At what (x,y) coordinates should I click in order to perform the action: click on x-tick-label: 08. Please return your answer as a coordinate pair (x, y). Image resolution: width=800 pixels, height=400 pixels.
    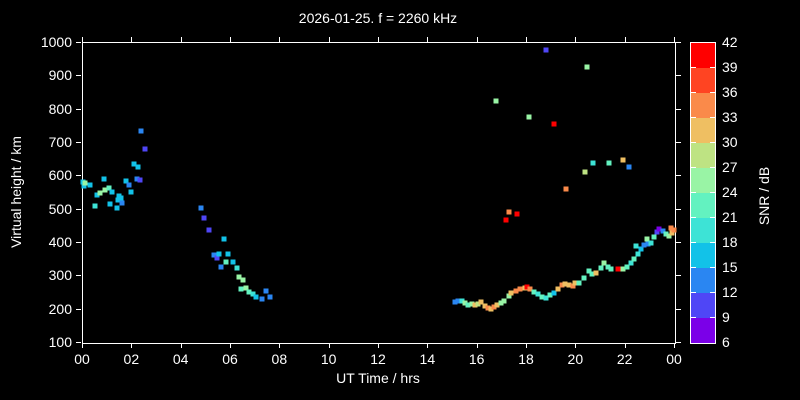
    Looking at the image, I should click on (279, 359).